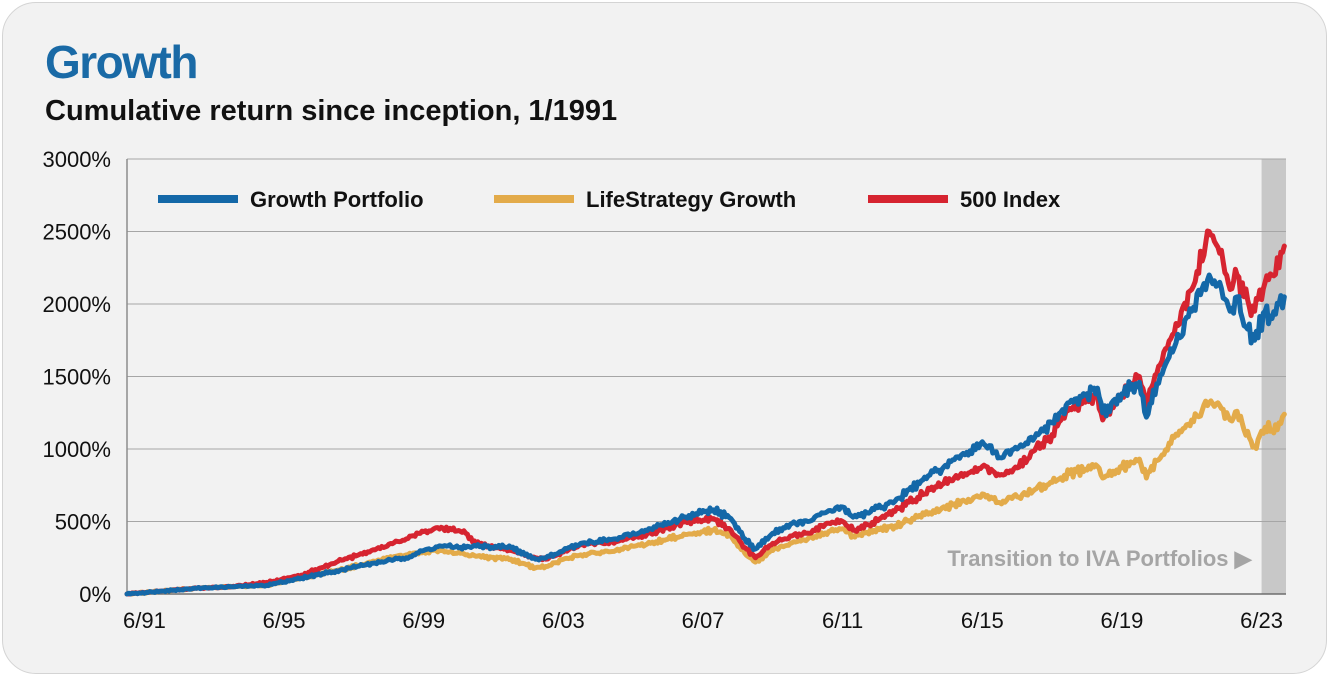  What do you see at coordinates (121, 62) in the screenshot?
I see `chart-title: Growth` at bounding box center [121, 62].